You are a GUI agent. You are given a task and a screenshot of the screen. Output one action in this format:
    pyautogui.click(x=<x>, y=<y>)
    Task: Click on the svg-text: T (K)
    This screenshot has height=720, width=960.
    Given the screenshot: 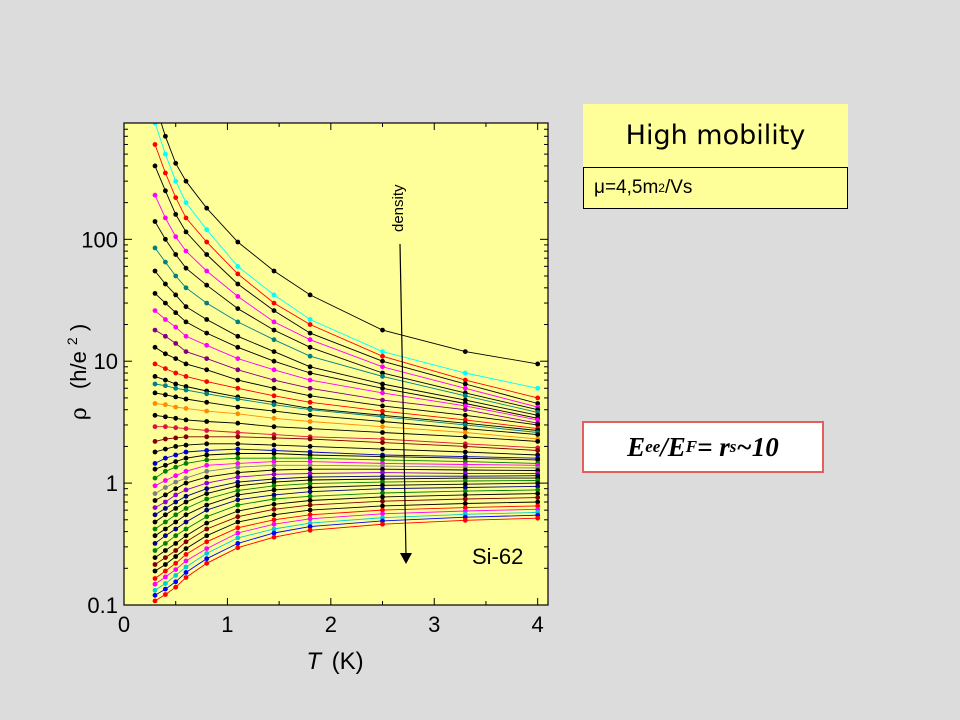 What is the action you would take?
    pyautogui.click(x=334, y=661)
    